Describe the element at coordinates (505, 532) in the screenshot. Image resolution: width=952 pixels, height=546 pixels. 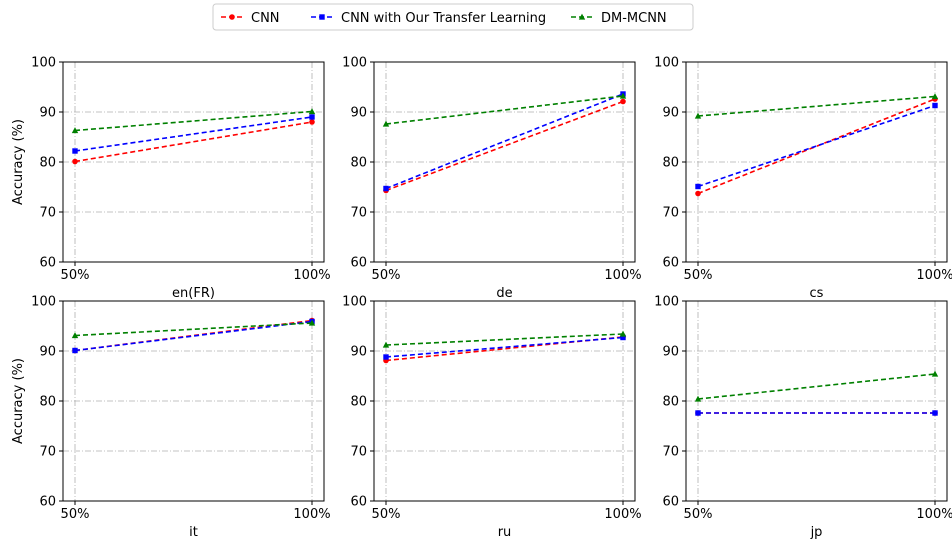
I see `x-axis-label-5: ru` at that location.